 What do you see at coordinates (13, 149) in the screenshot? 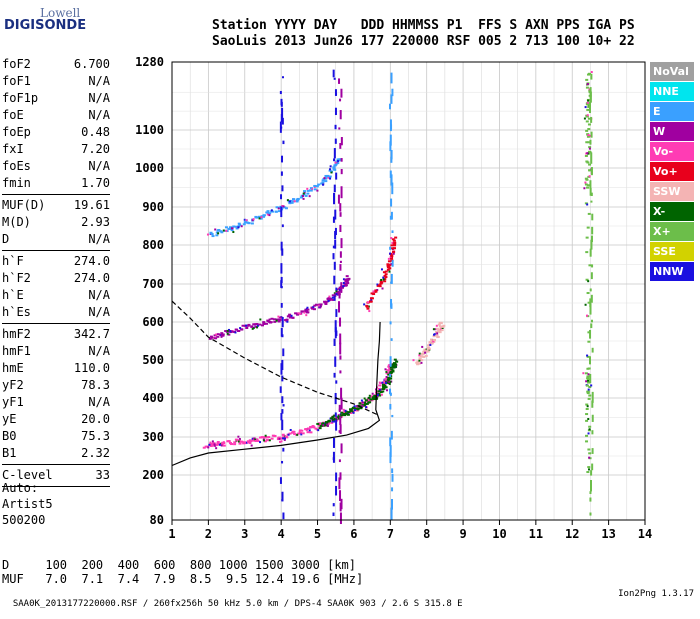
I see `param-name: fxI` at bounding box center [13, 149].